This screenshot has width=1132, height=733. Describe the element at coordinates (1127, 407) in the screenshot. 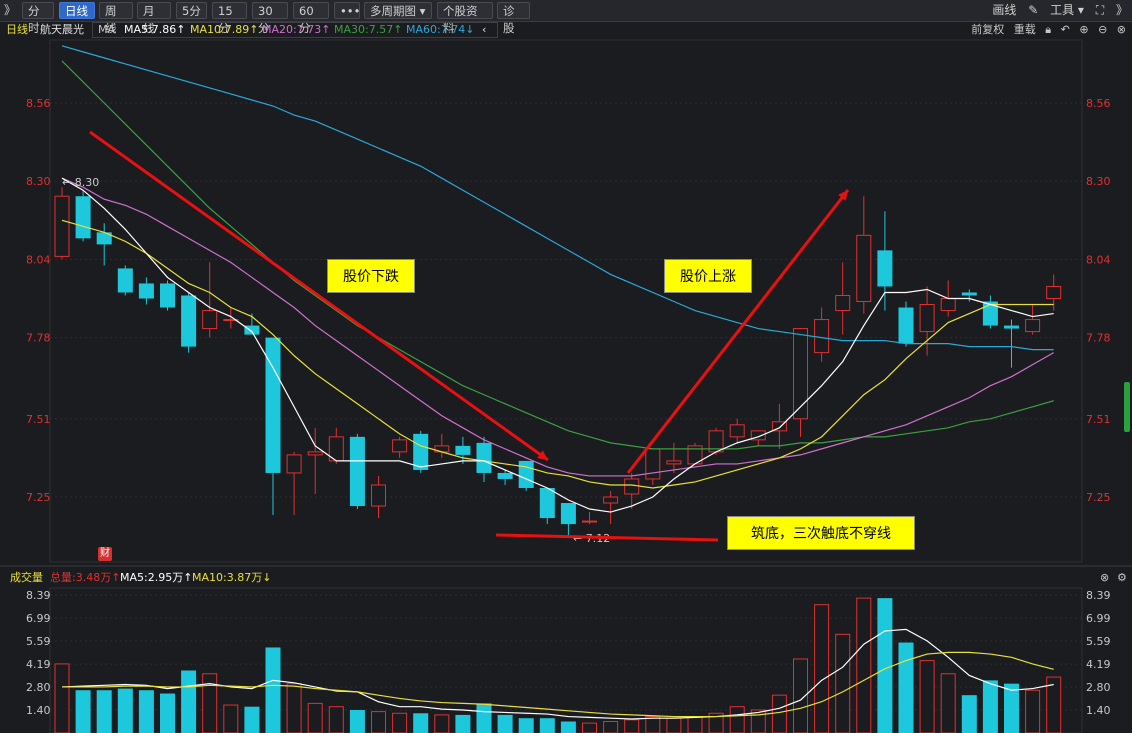

I see `scroll-handle` at that location.